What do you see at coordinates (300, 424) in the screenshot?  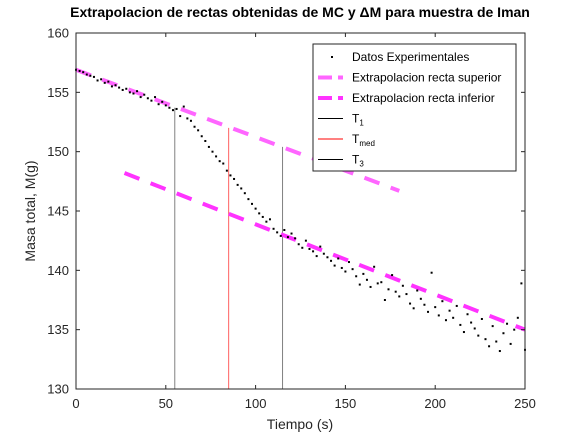 I see `x-axis-label: Tiempo (s)` at bounding box center [300, 424].